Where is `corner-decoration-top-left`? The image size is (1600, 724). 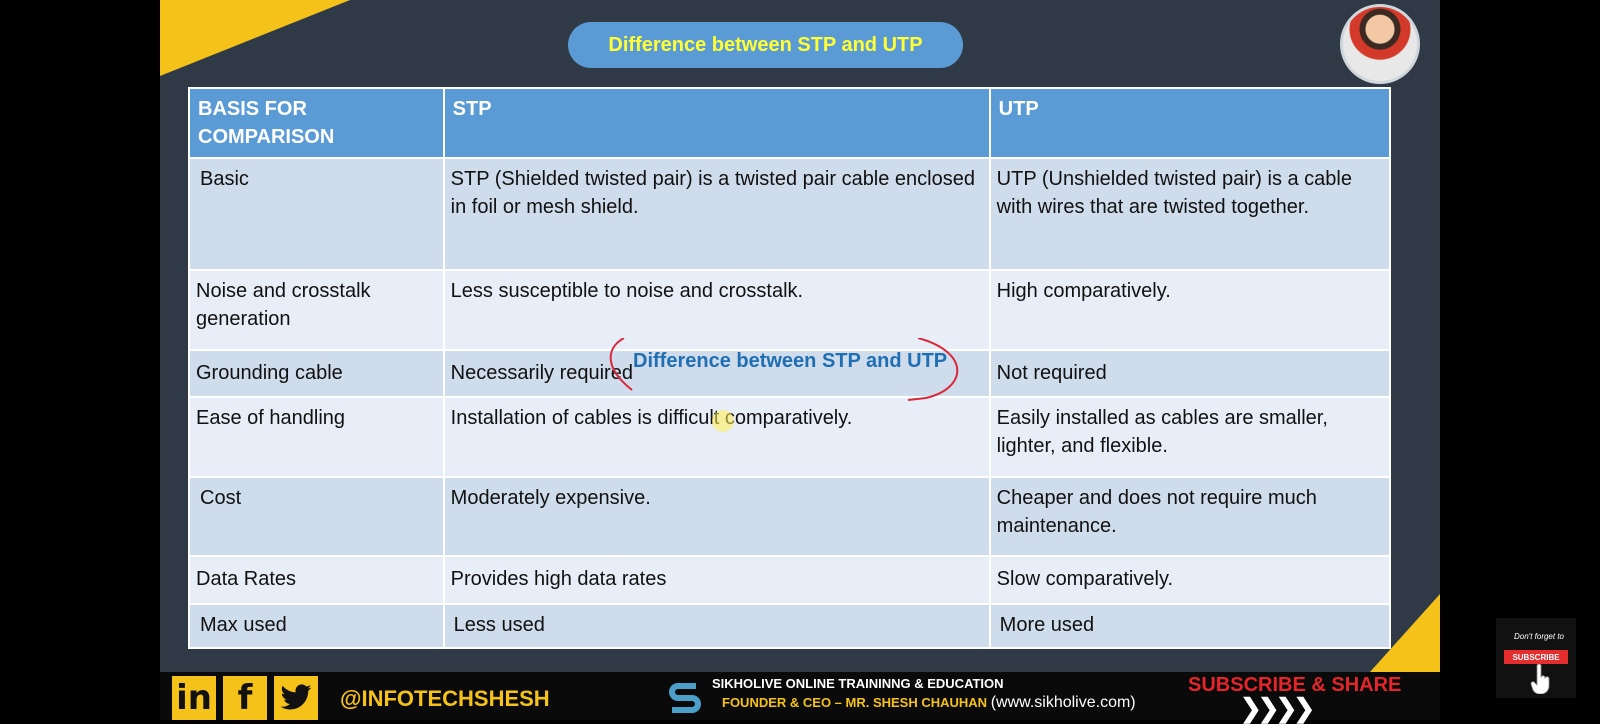
corner-decoration-top-left is located at coordinates (255, 38).